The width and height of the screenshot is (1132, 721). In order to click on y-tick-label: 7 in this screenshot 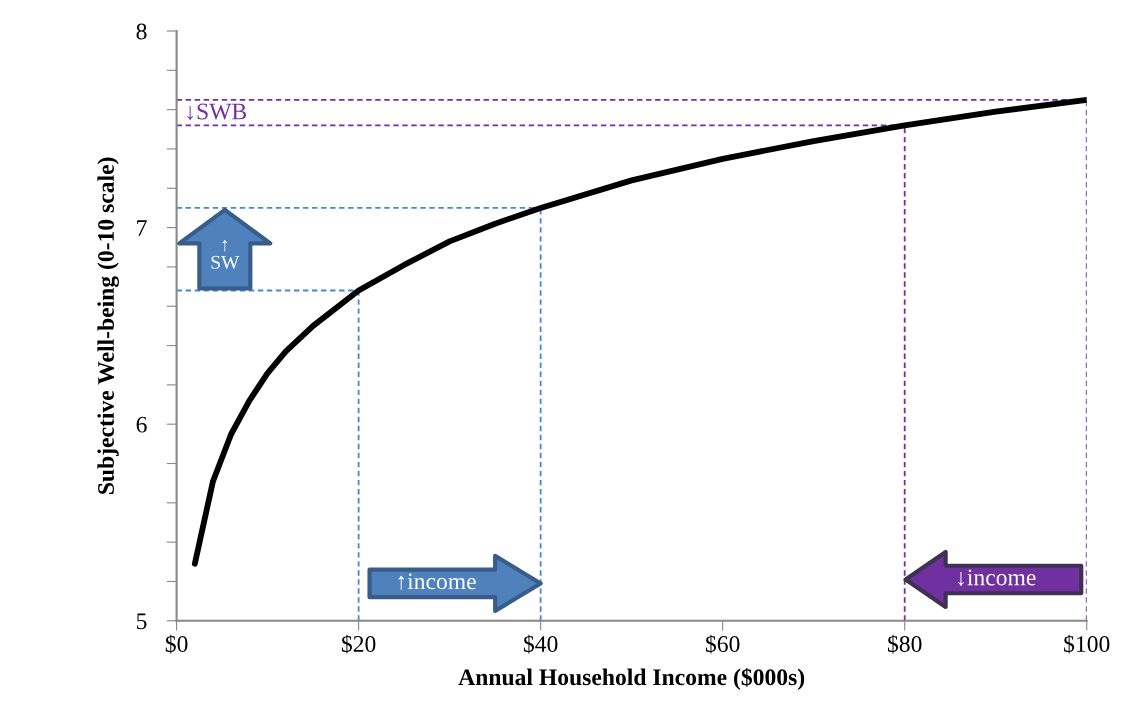, I will do `click(142, 228)`.